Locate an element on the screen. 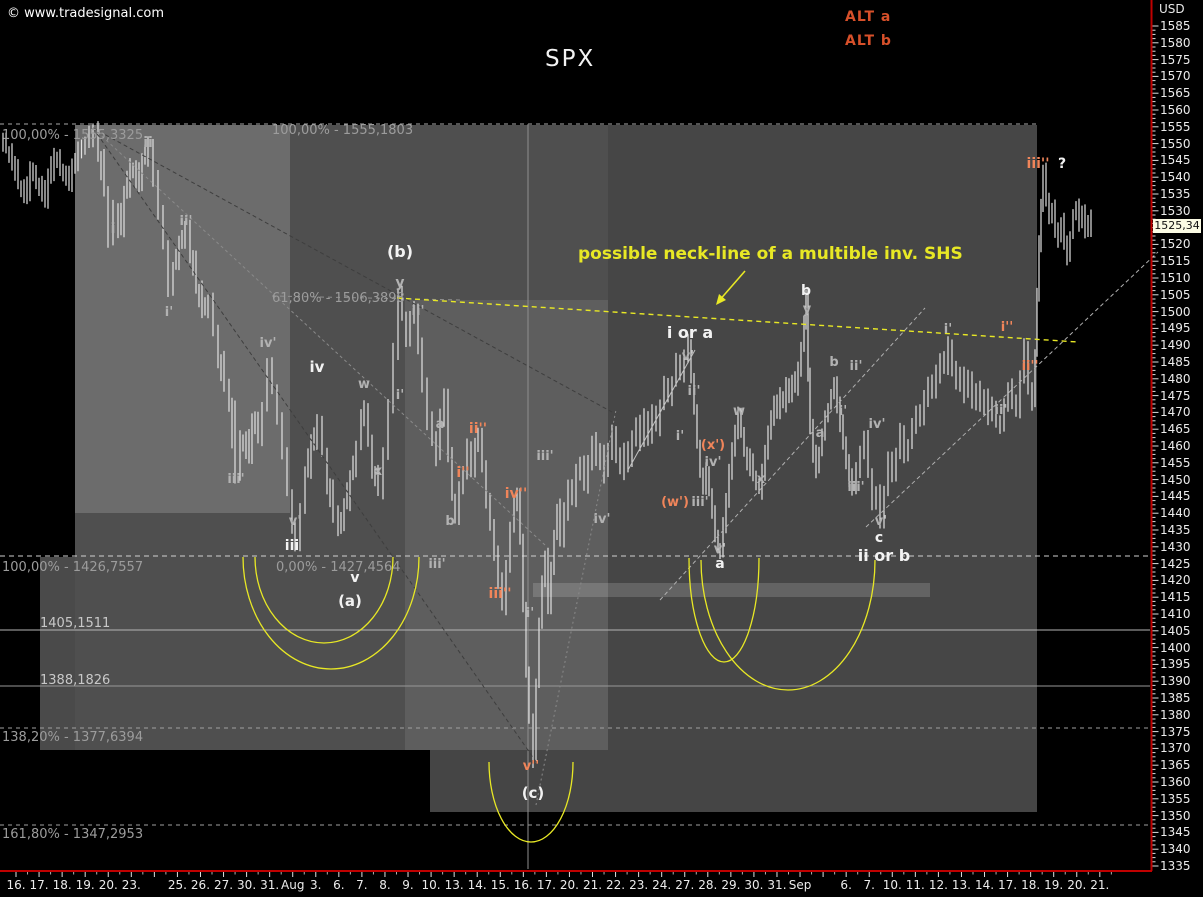 This screenshot has height=897, width=1203. date-tick-label: 26. is located at coordinates (200, 885).